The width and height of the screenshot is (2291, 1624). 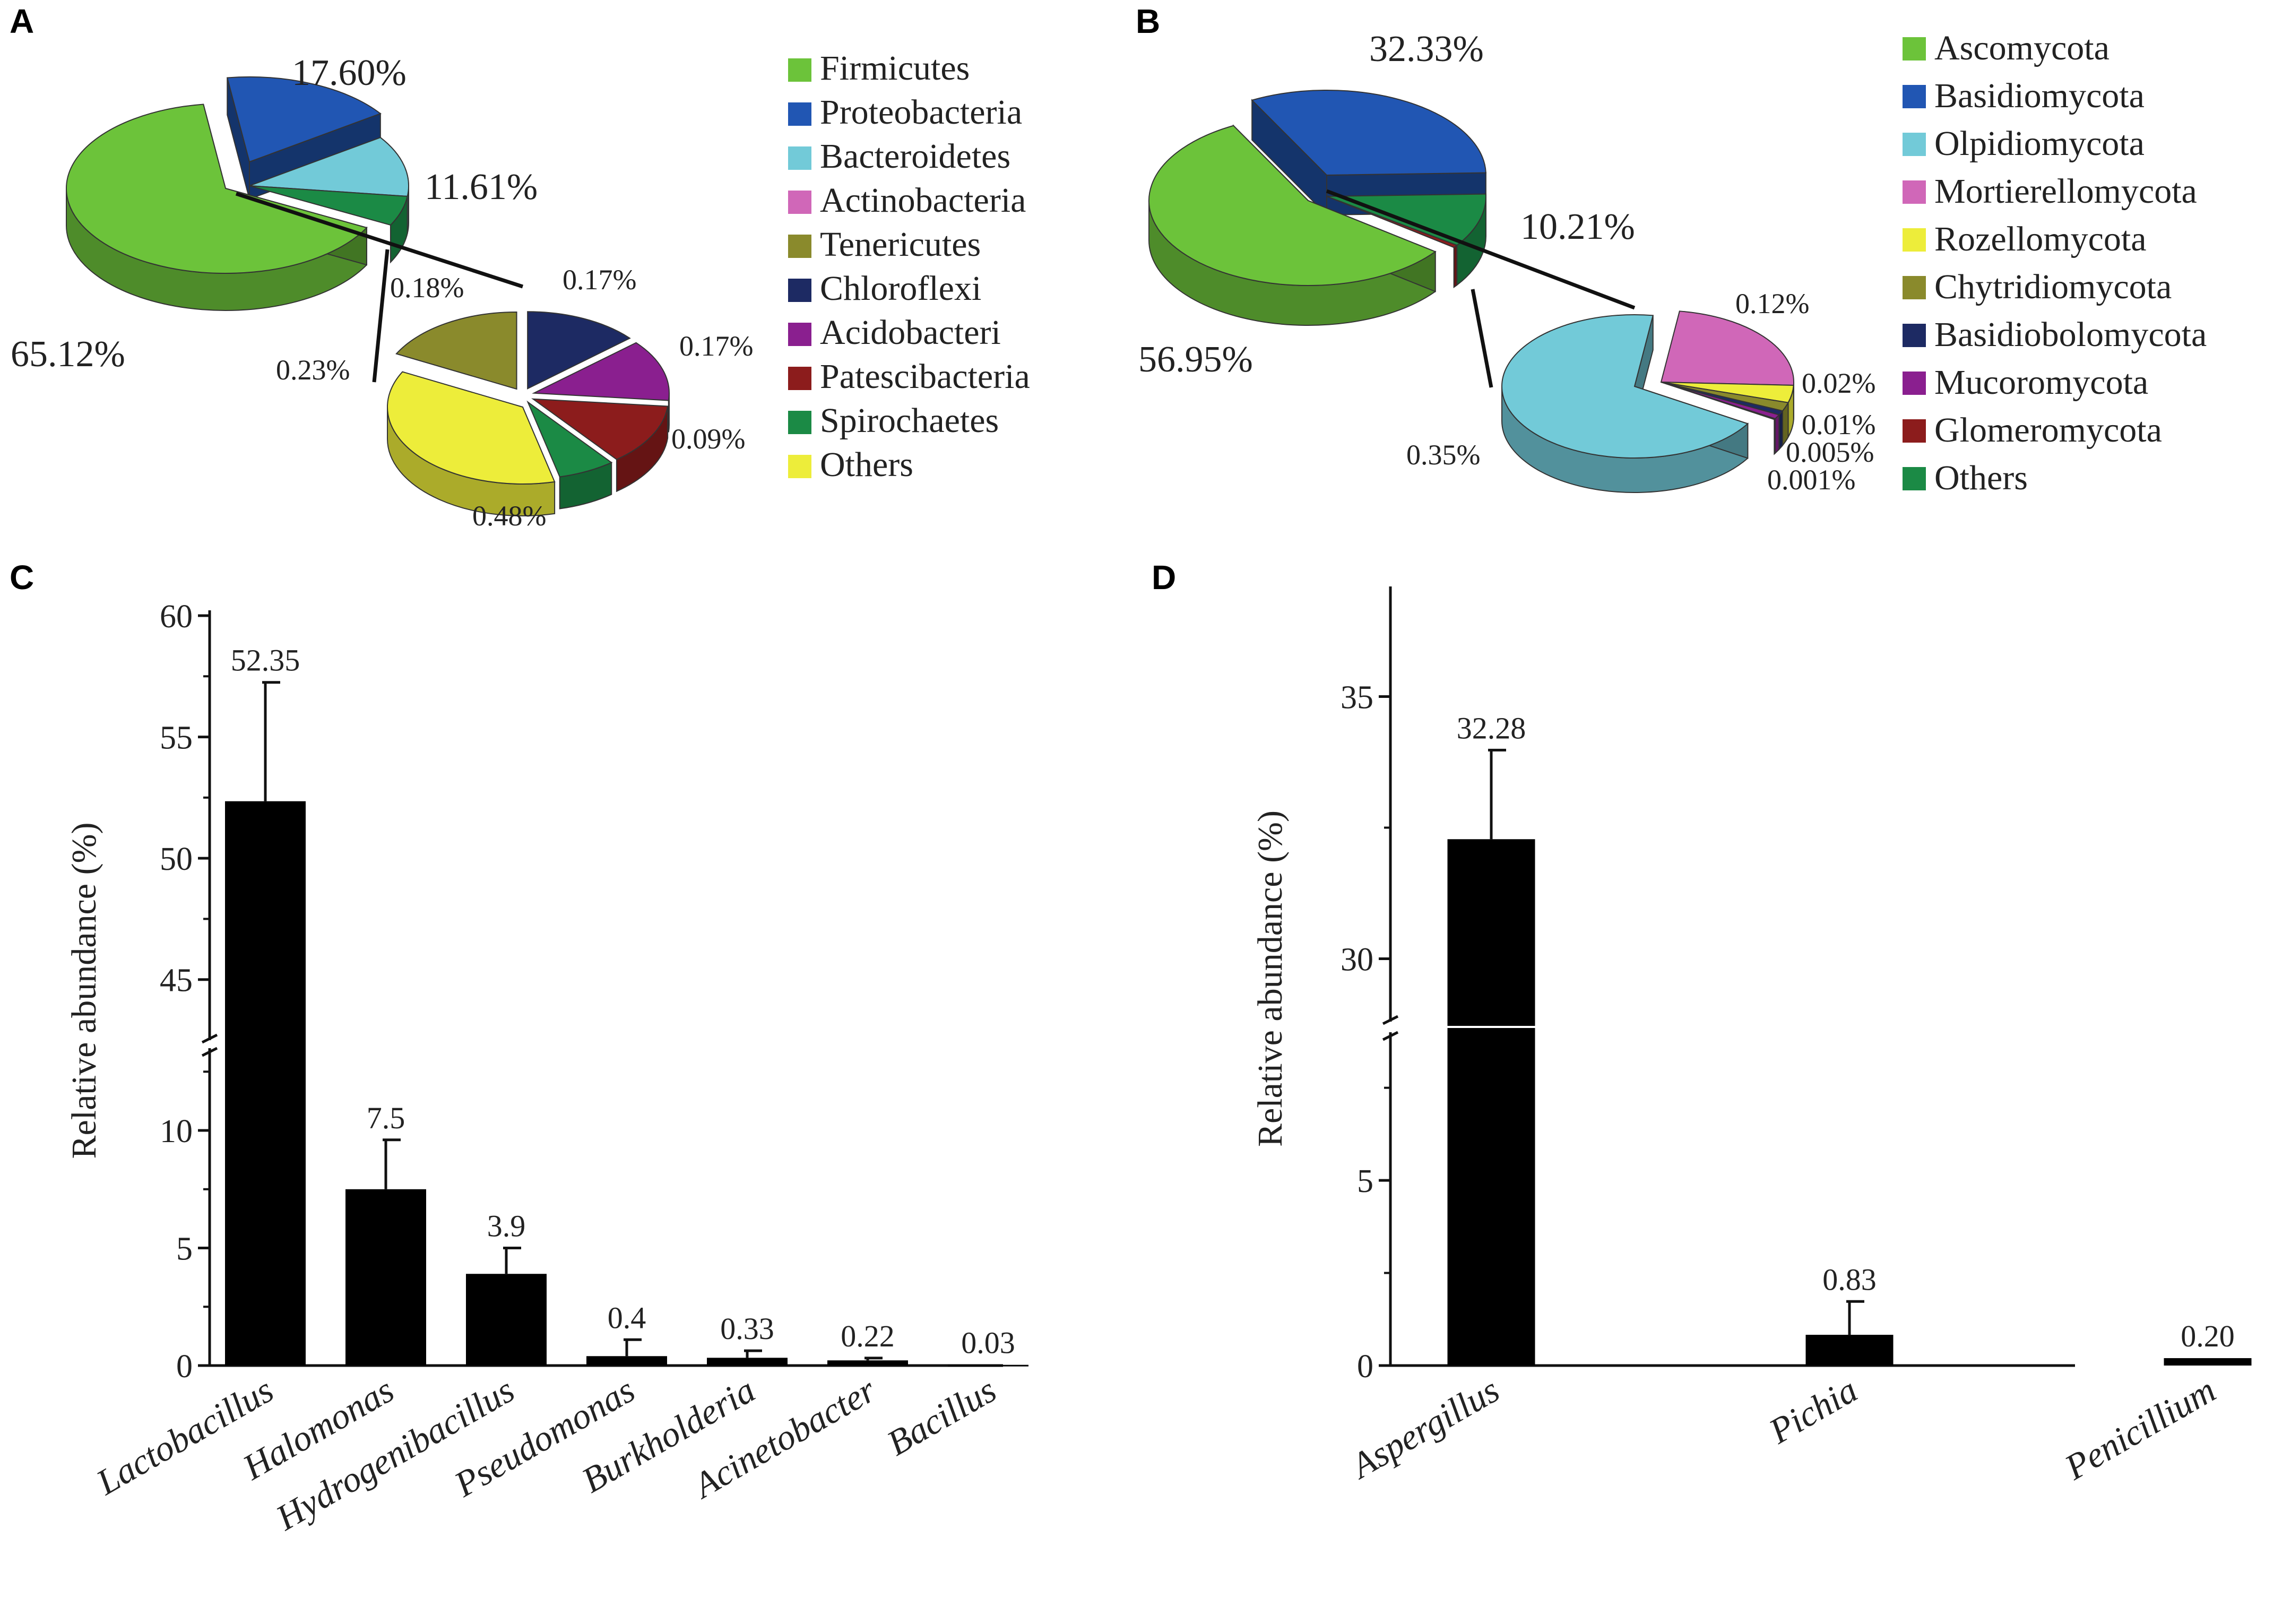 I want to click on pie-a-label-patescibacteria: 0.17%, so click(x=716, y=346).